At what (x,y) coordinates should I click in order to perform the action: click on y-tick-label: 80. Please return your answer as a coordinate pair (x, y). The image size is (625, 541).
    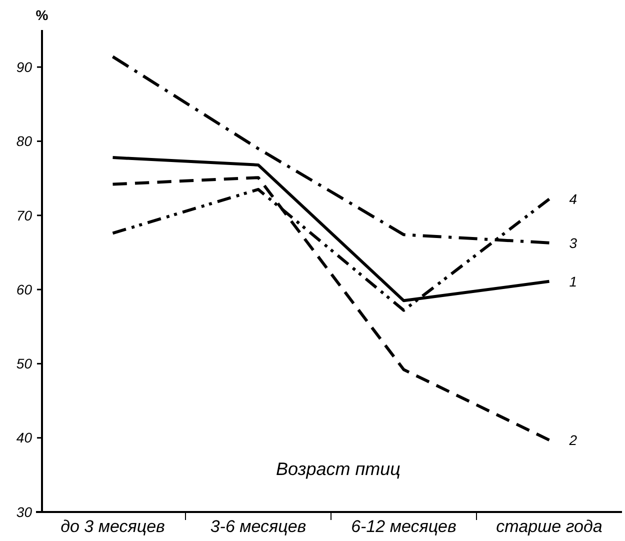
    Looking at the image, I should click on (24, 141).